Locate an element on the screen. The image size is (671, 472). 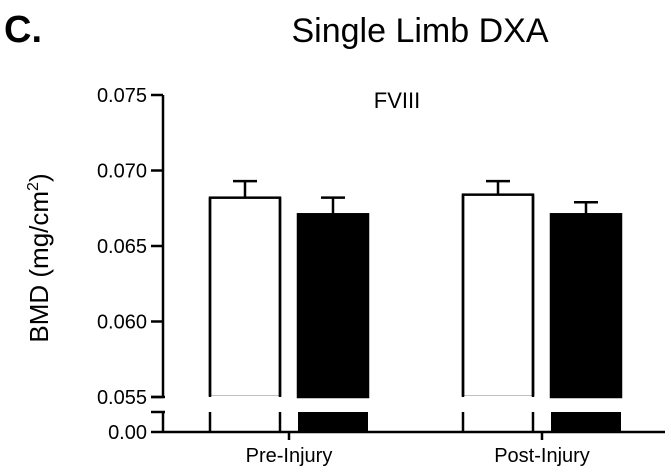
chart-title: Single Limb DXA is located at coordinates (419, 31).